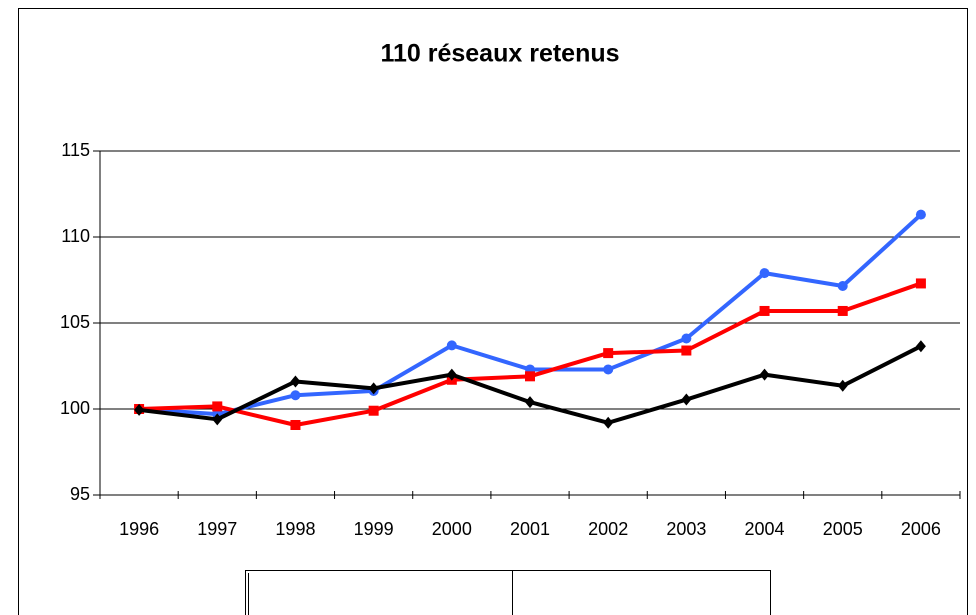  I want to click on y-tick-label: 115, so click(75, 150).